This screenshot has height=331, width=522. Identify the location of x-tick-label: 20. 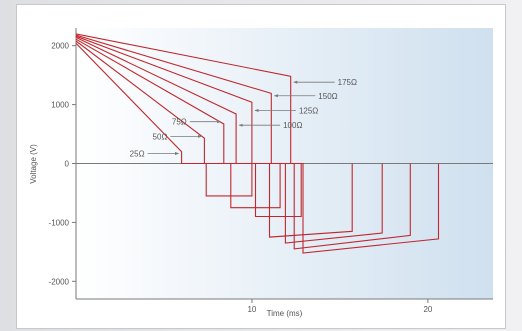
(427, 309).